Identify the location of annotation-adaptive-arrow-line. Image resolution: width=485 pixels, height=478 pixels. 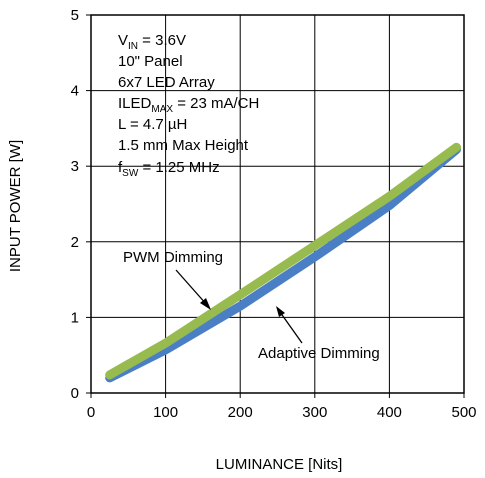
(291, 327).